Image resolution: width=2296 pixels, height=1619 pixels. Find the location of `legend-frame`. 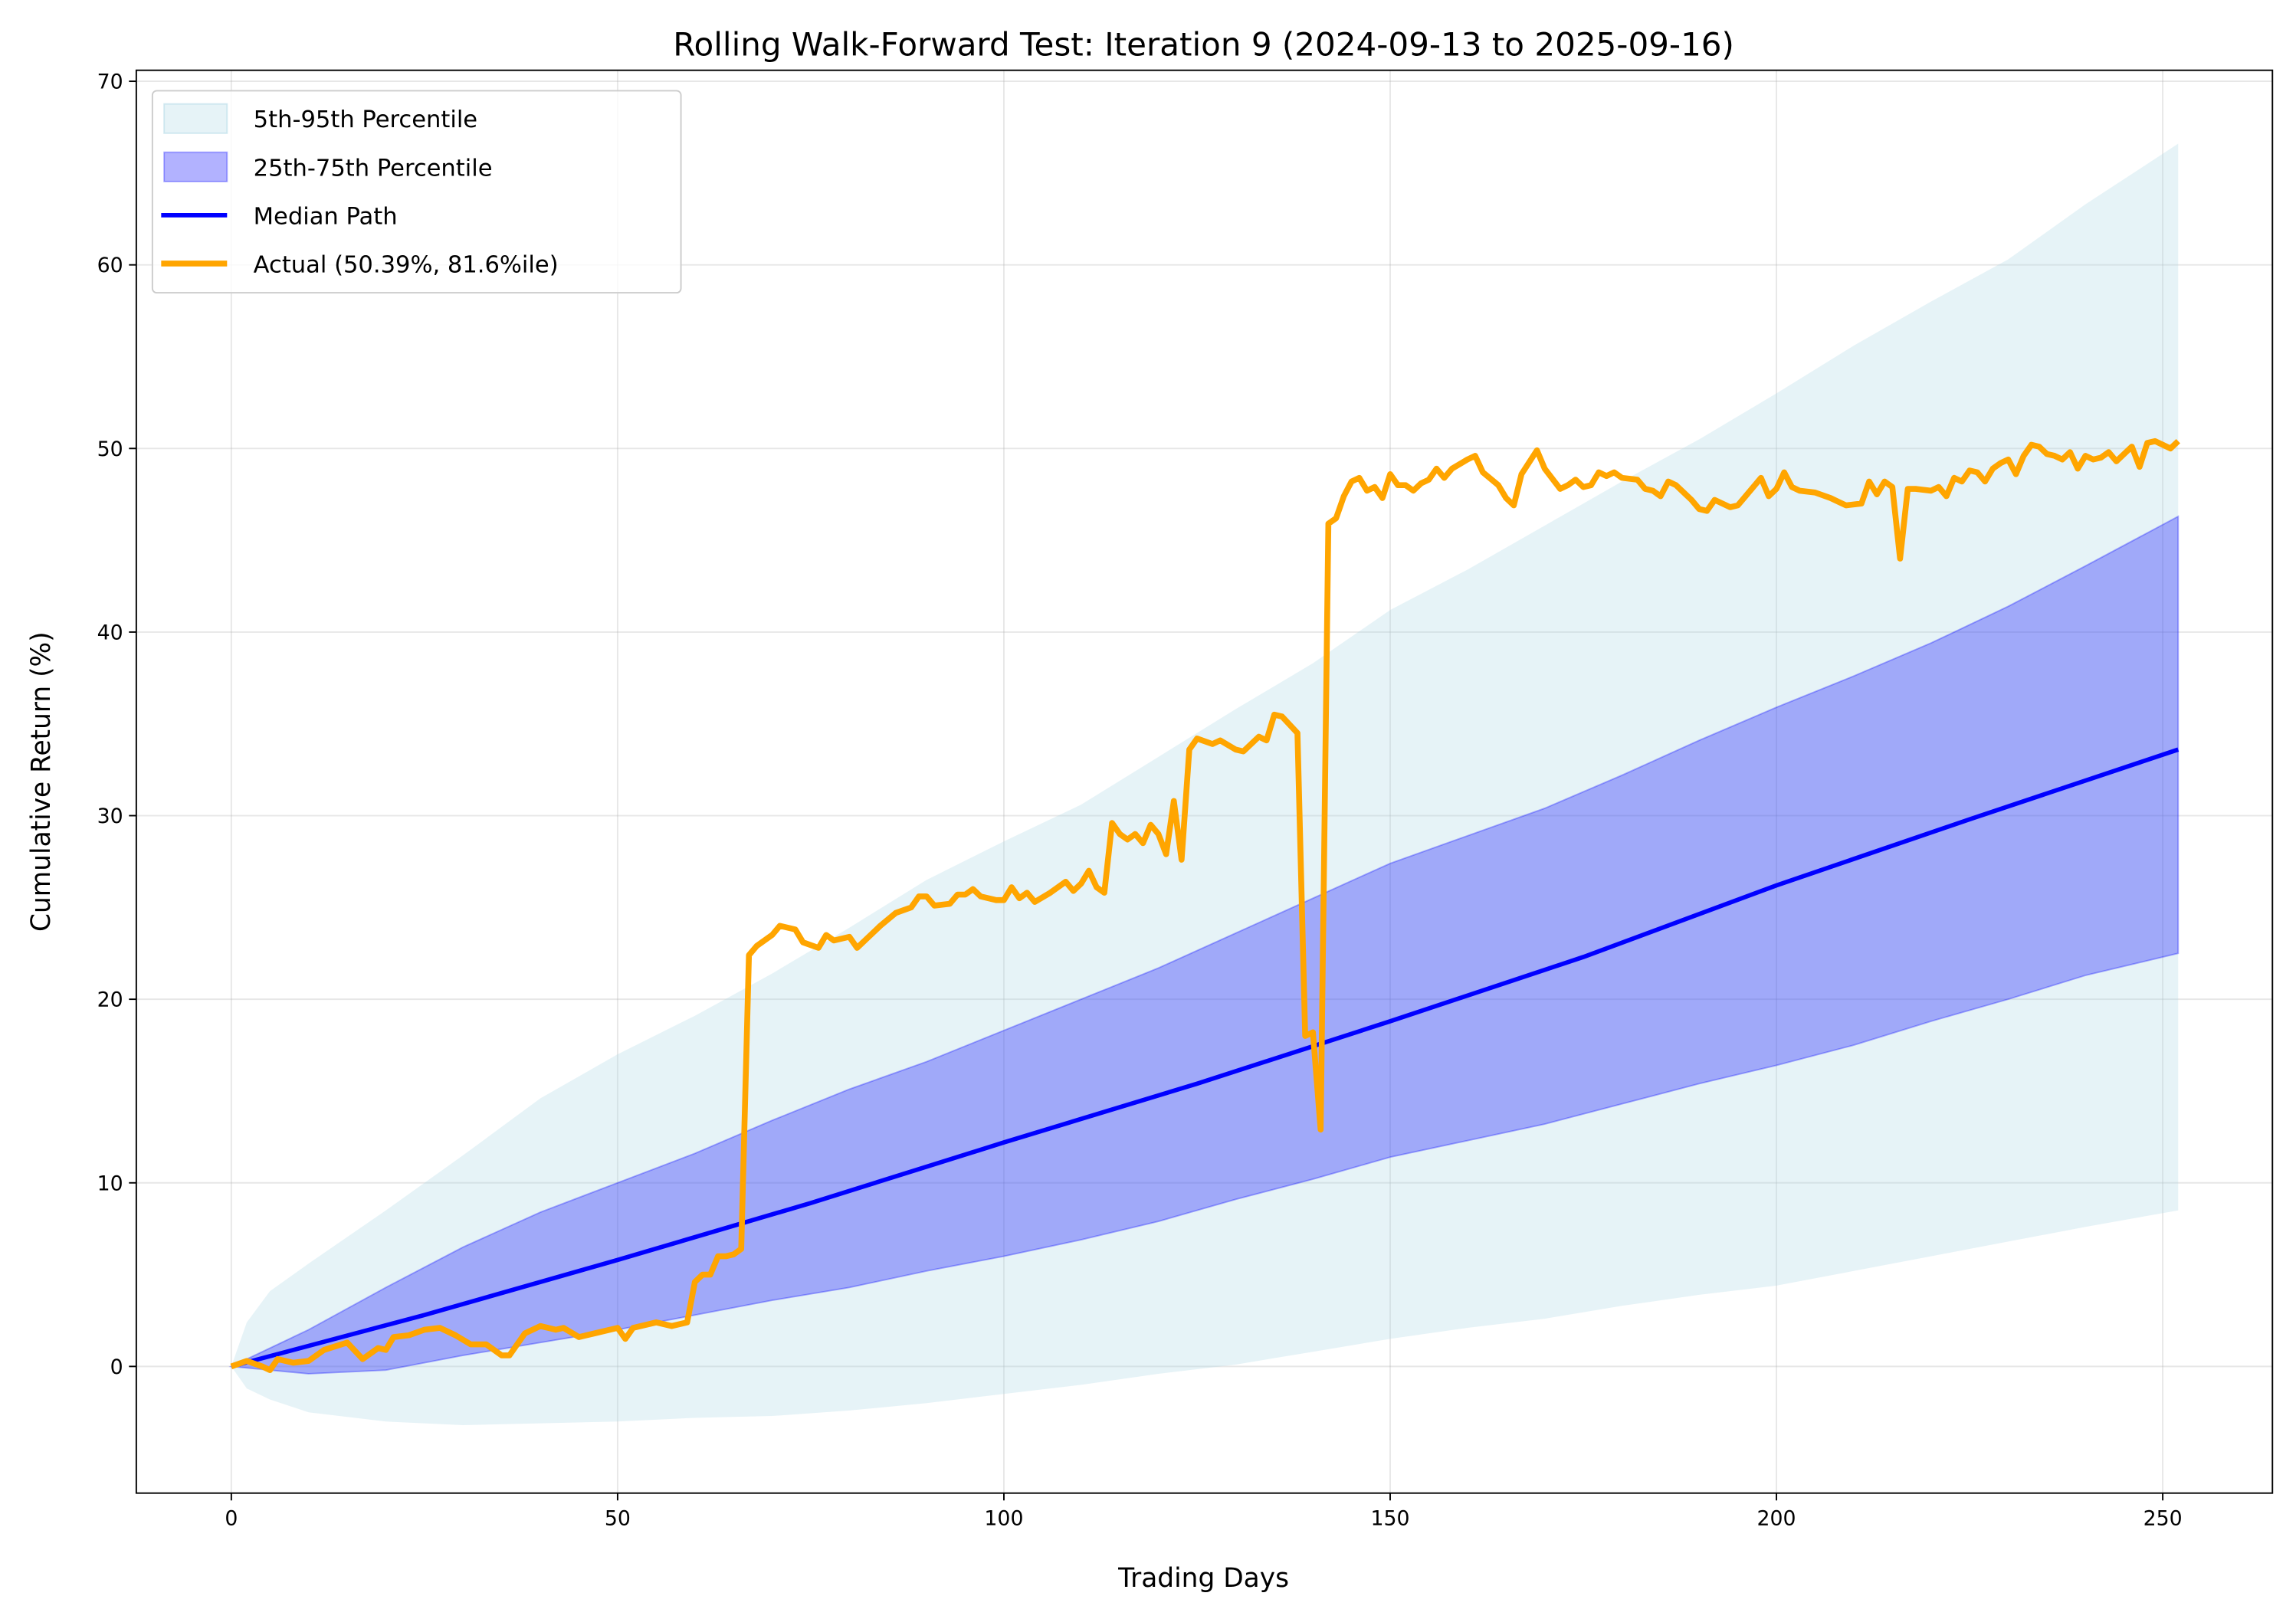

legend-frame is located at coordinates (416, 192).